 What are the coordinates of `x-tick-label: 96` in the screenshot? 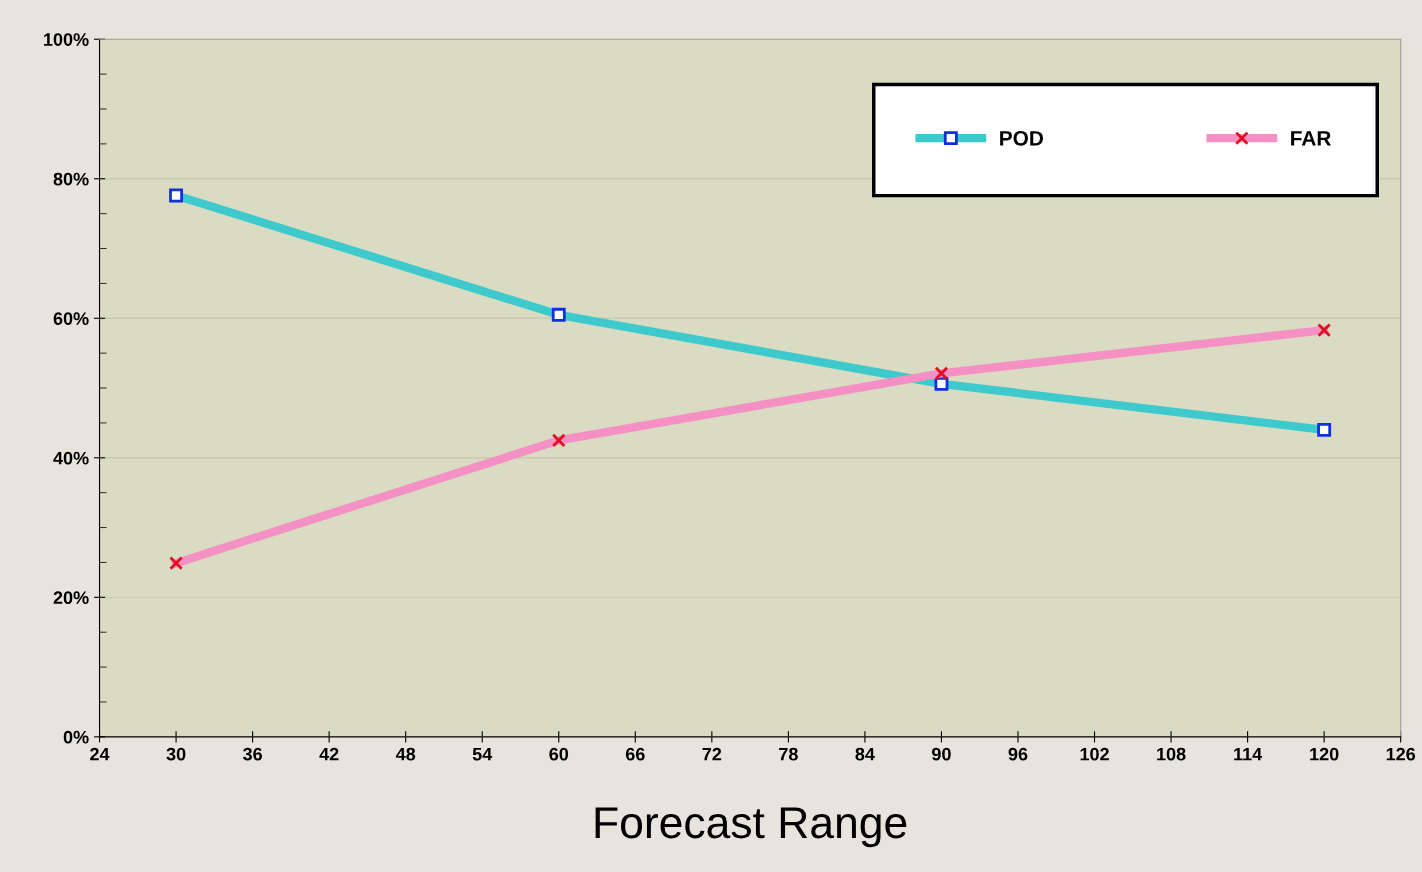 It's located at (1018, 754).